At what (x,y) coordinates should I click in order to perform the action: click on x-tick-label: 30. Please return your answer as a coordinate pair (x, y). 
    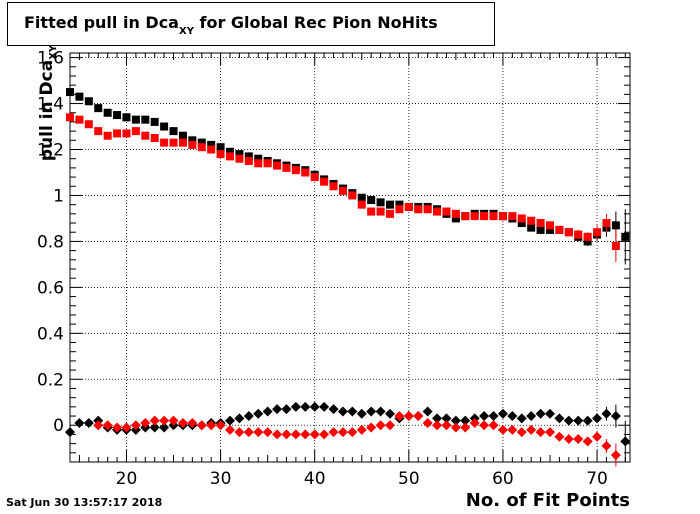
    Looking at the image, I should click on (221, 479).